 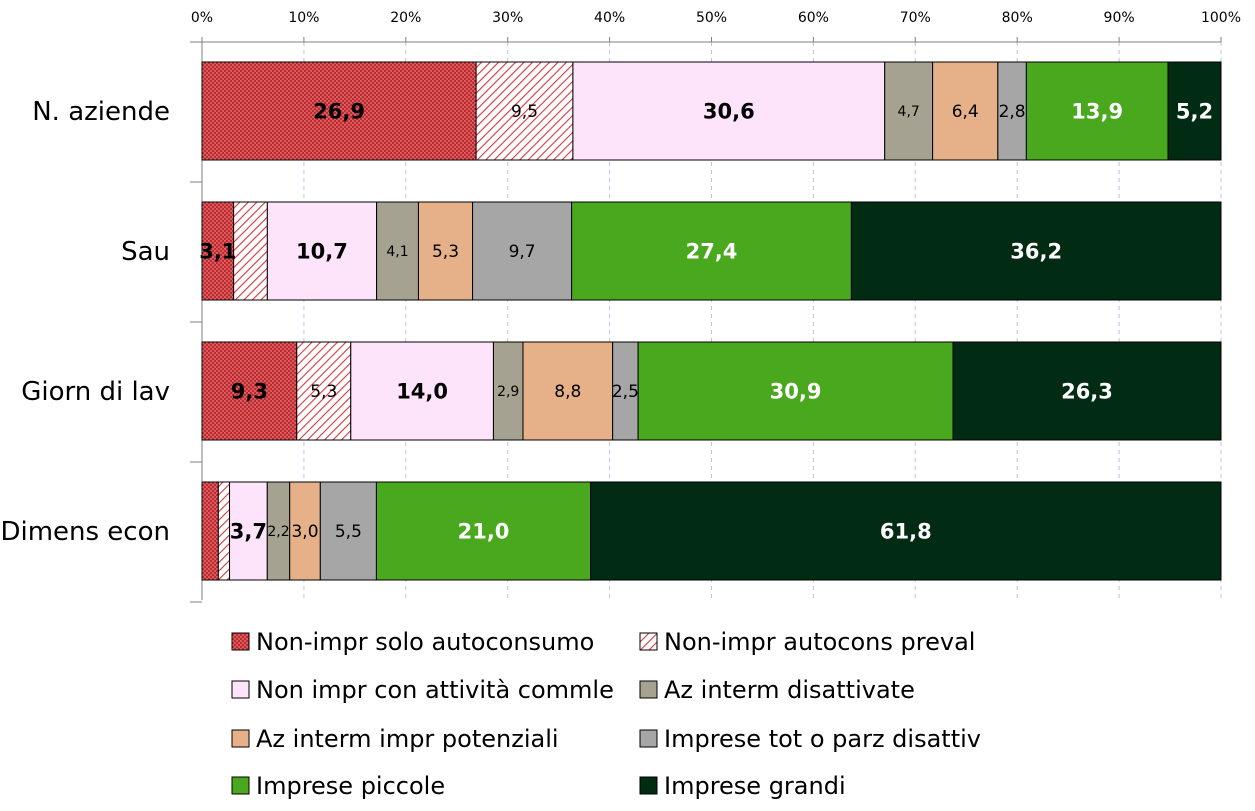 What do you see at coordinates (965, 112) in the screenshot?
I see `data-label: 6,4` at bounding box center [965, 112].